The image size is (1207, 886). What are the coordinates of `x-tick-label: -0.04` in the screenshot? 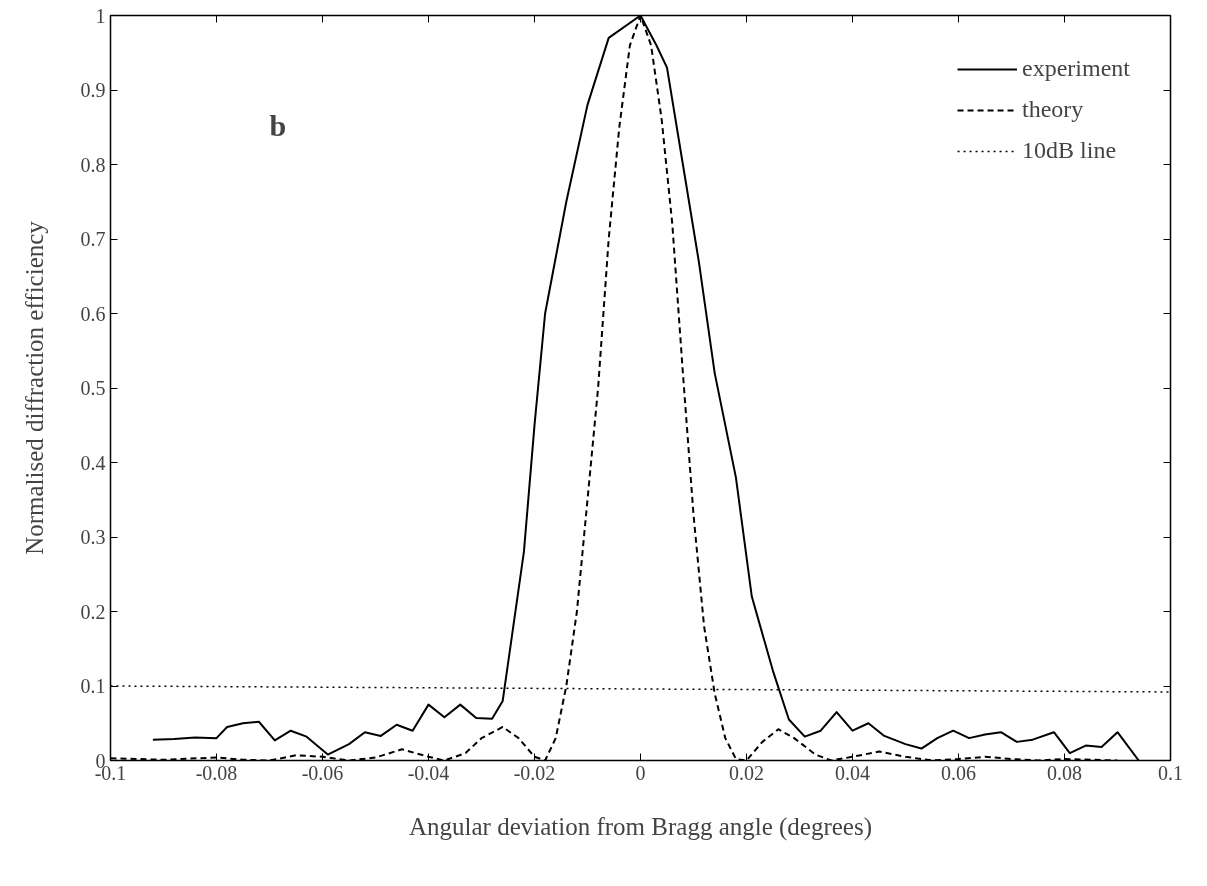 It's located at (428, 772).